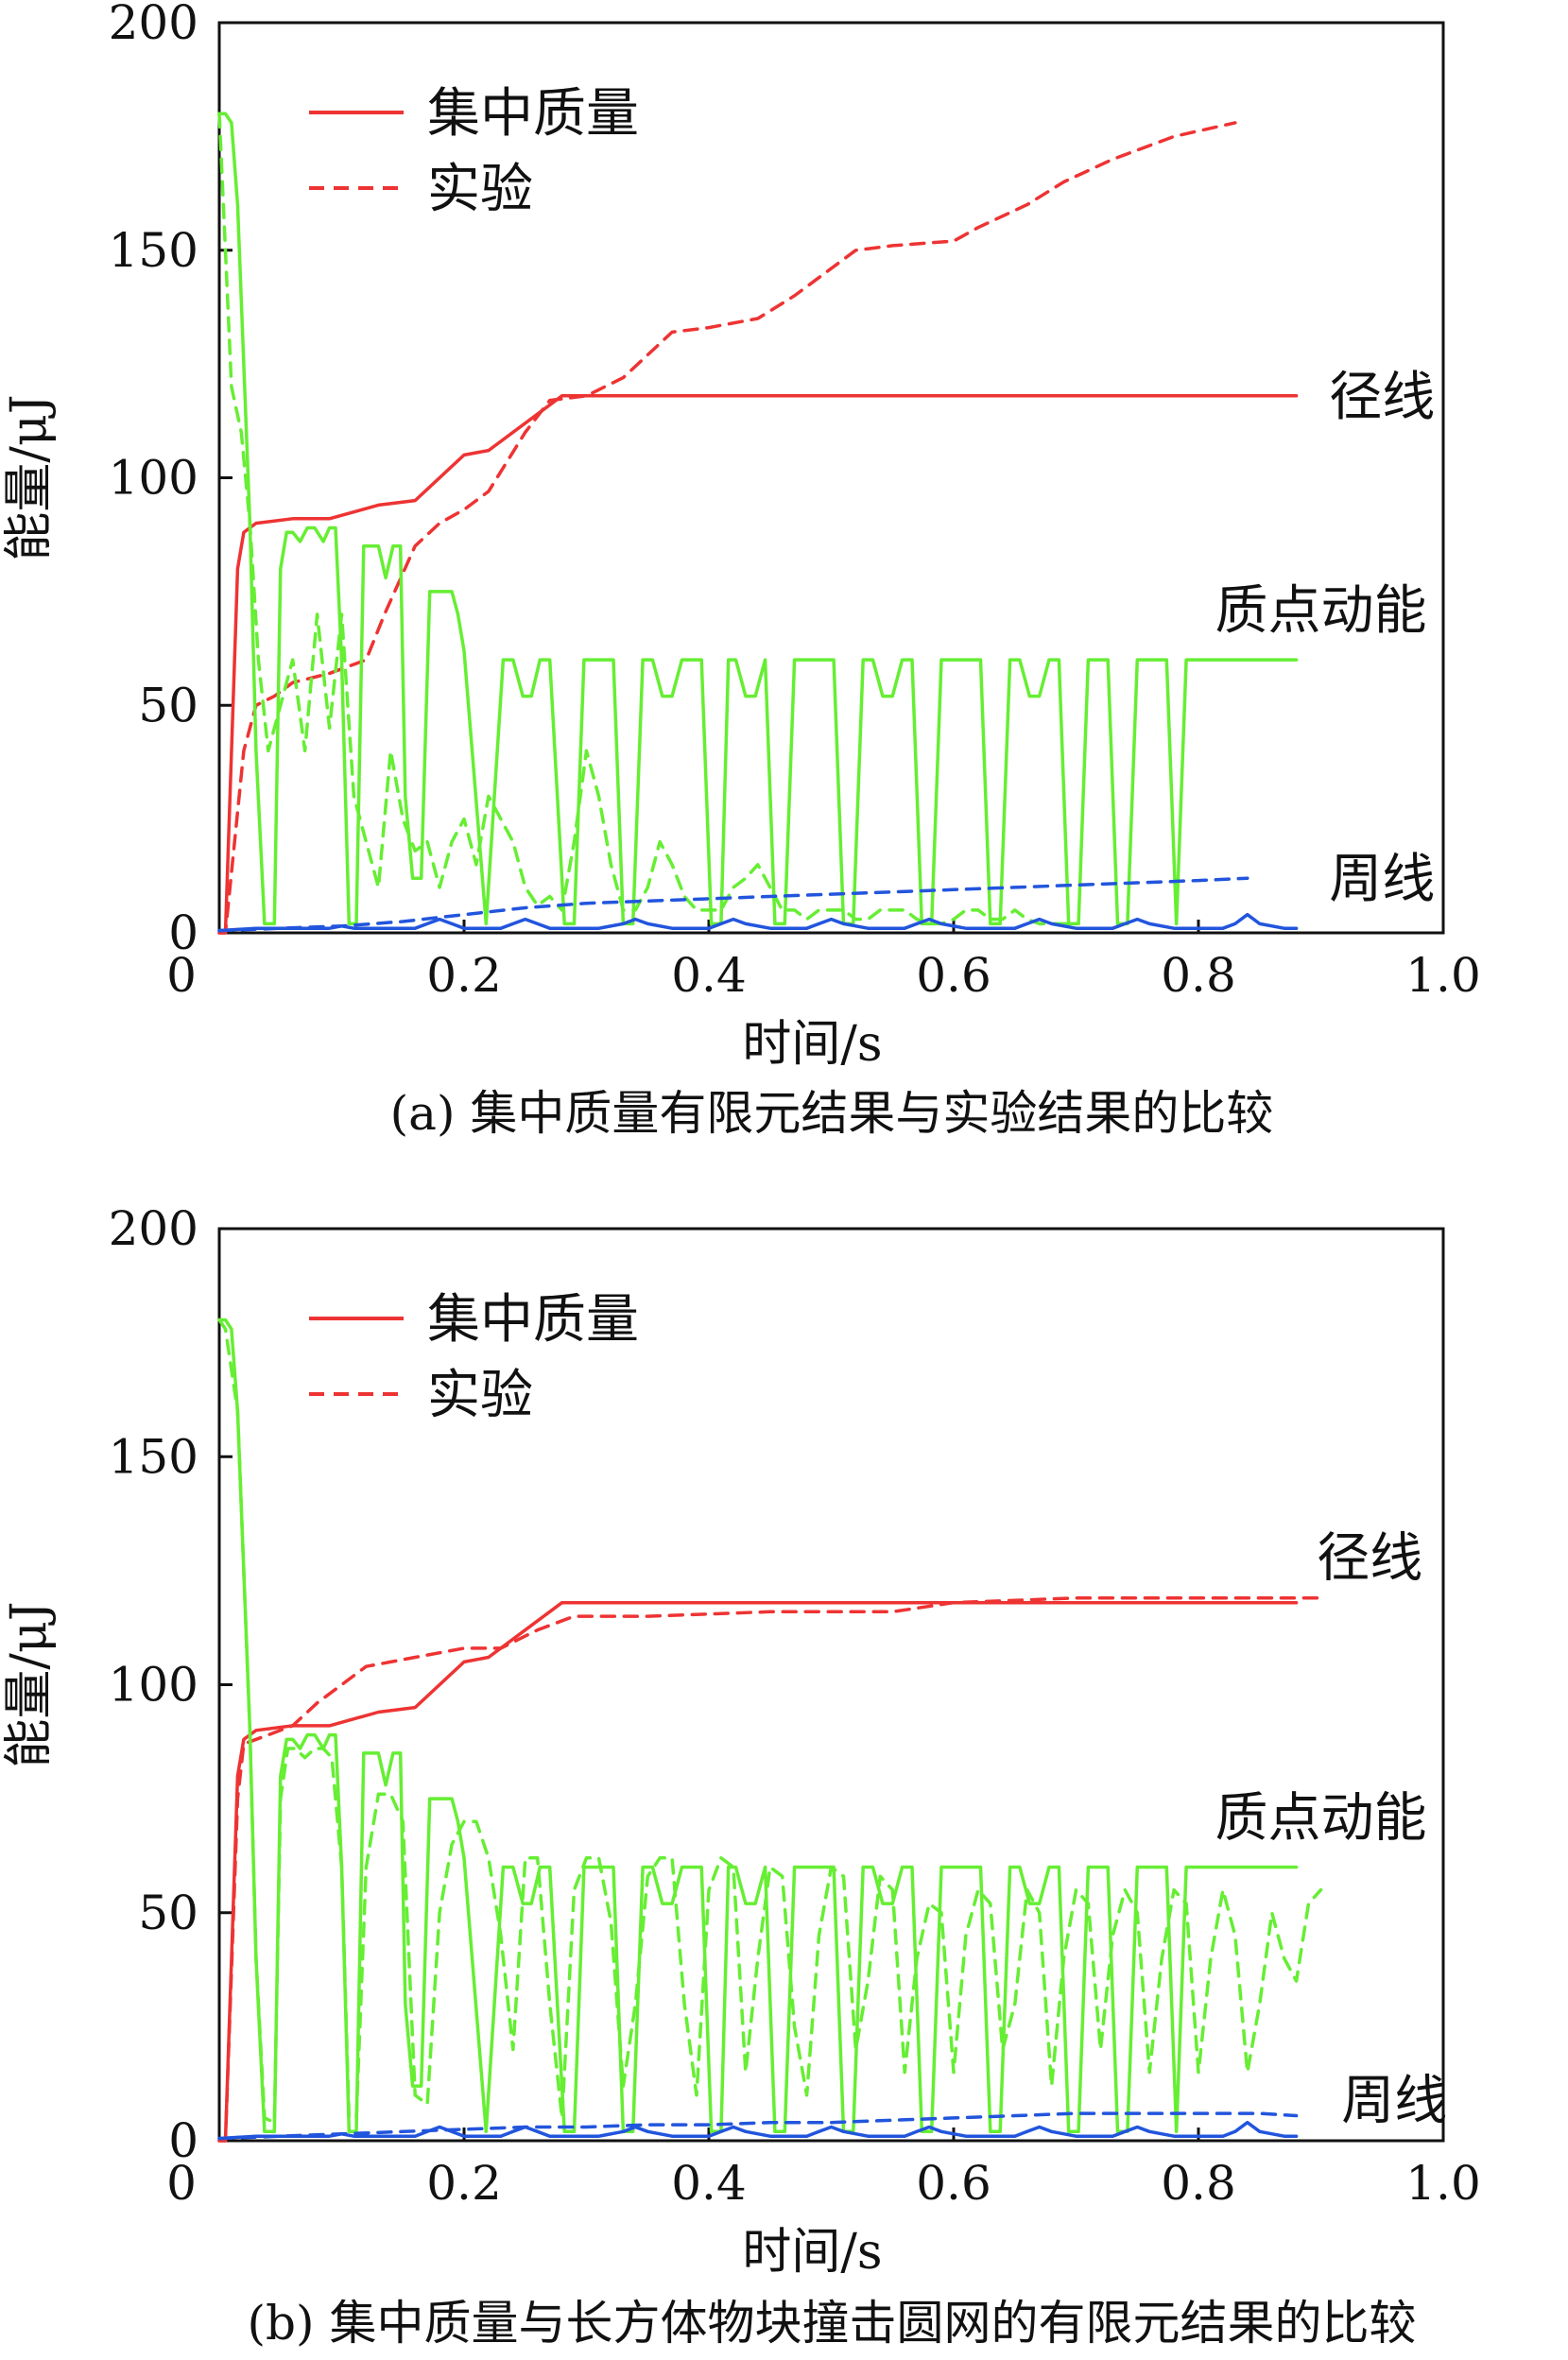  Describe the element at coordinates (832, 2323) in the screenshot. I see `figure-caption: (b) 集中质量与长方体物块撞击圆网的有限元结果的比较` at that location.